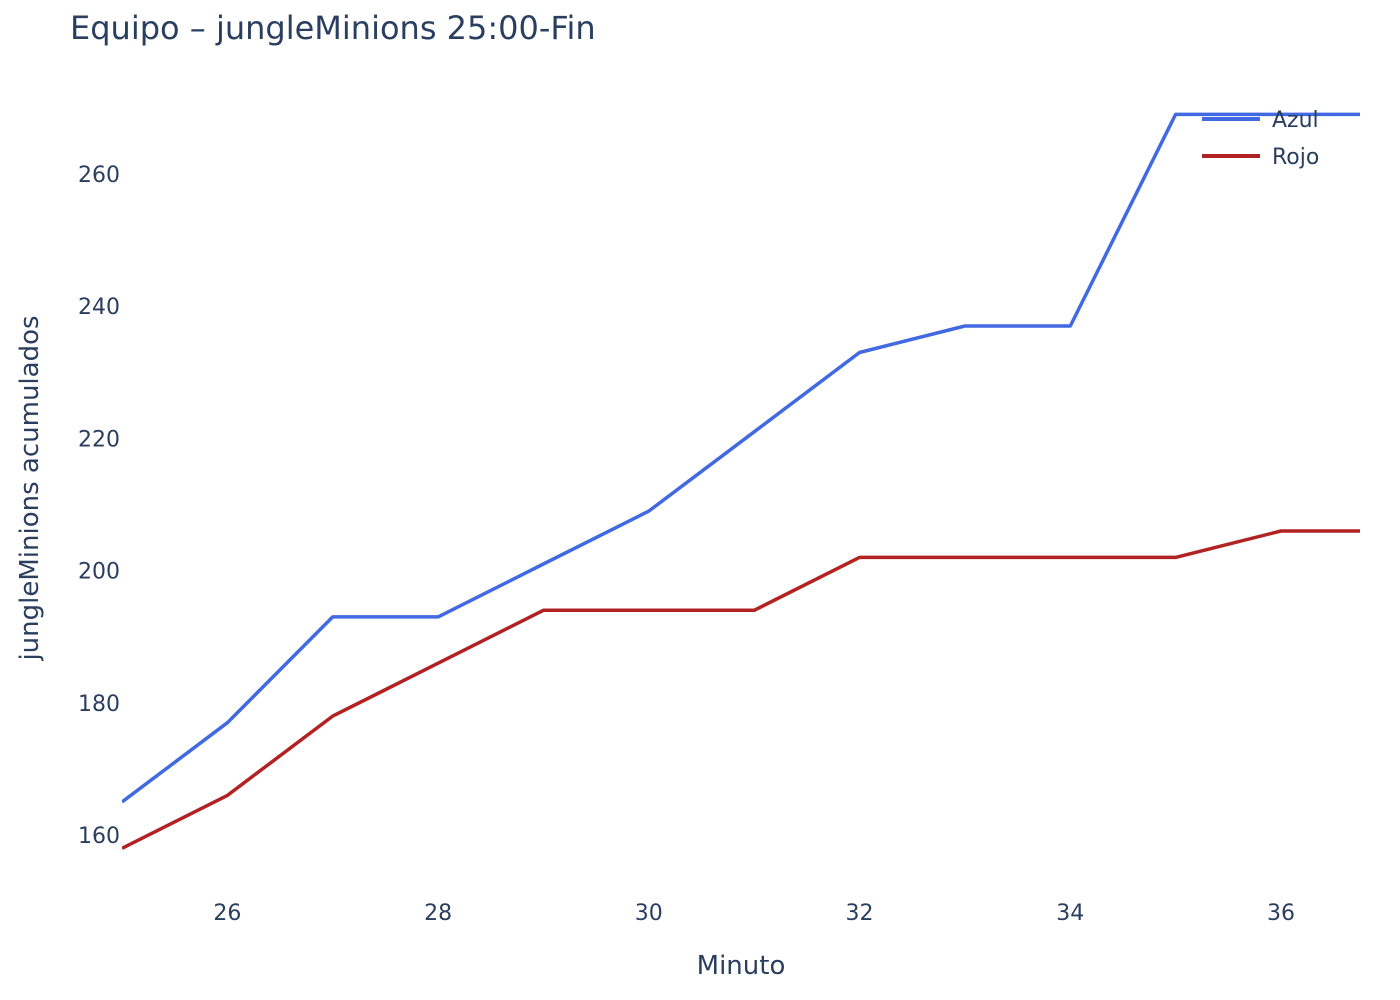  I want to click on legend-label: Azul, so click(1295, 120).